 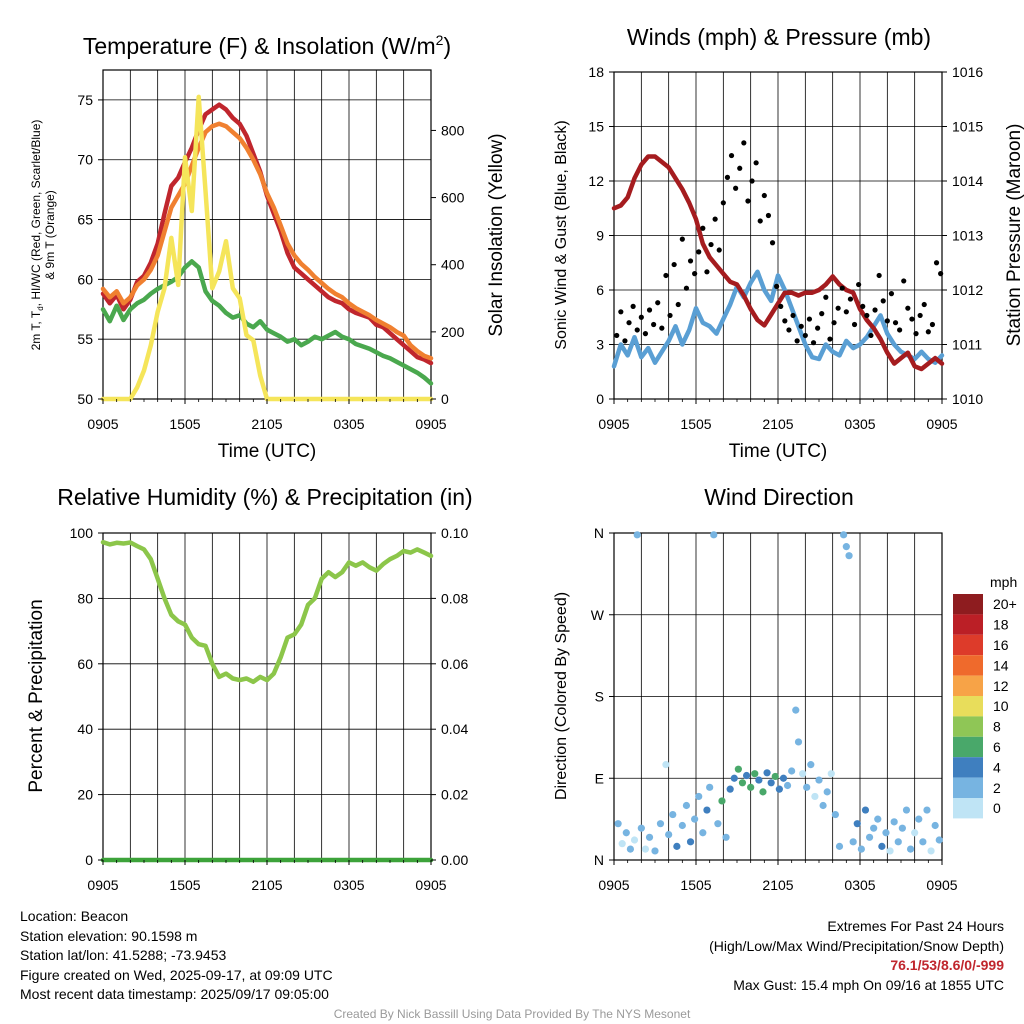 What do you see at coordinates (985, 696) in the screenshot?
I see `speed-colorbar: mph 20+ 18 16 14 12 10 8 6 4 2 0` at bounding box center [985, 696].